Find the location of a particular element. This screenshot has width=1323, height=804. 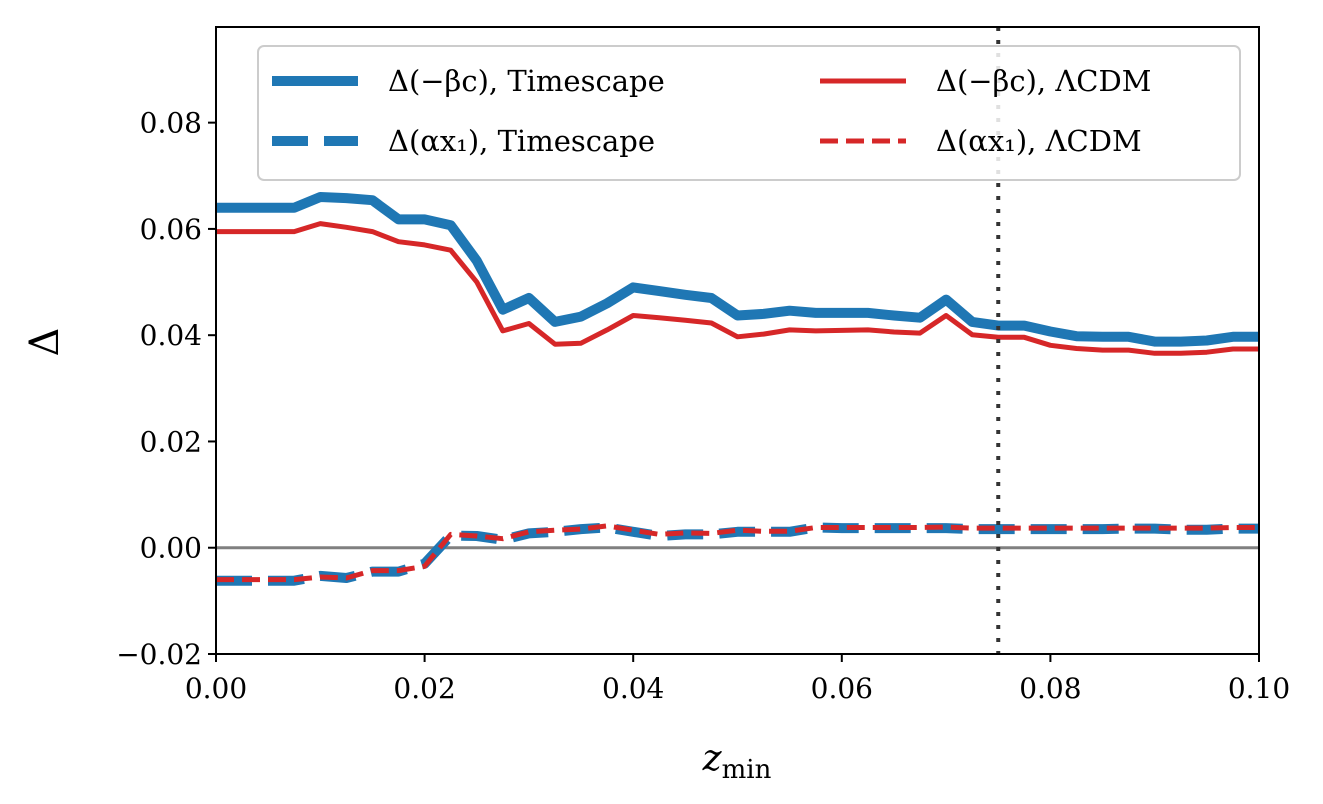

legend-box is located at coordinates (749, 113).